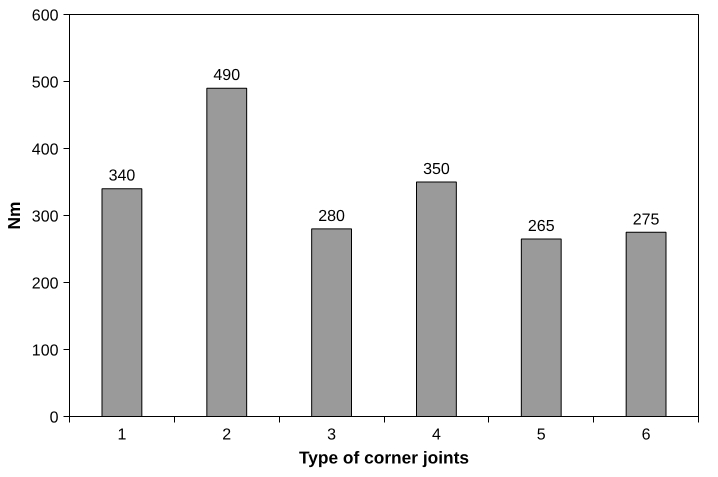  I want to click on y-tick-label: 500, so click(45, 83).